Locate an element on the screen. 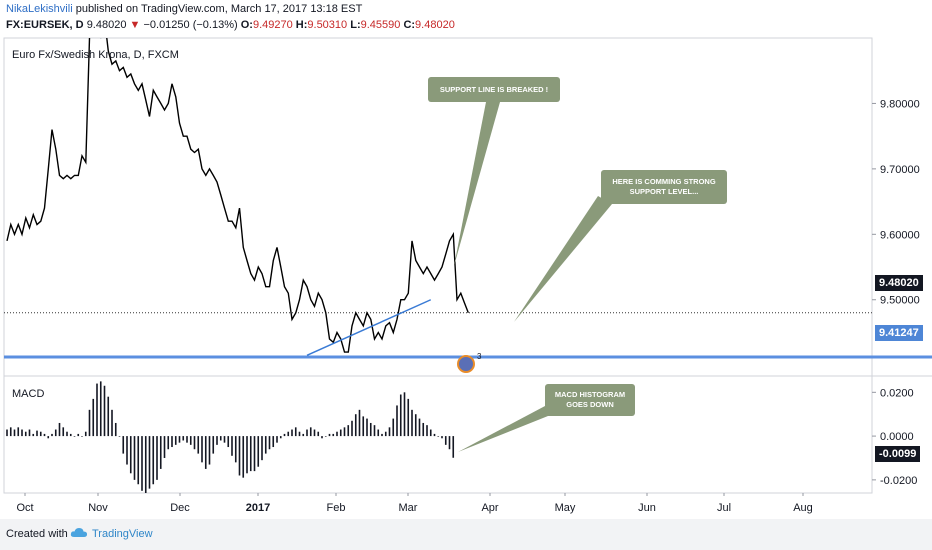 This screenshot has height=550, width=932. high-value: 9.50310 is located at coordinates (327, 25).